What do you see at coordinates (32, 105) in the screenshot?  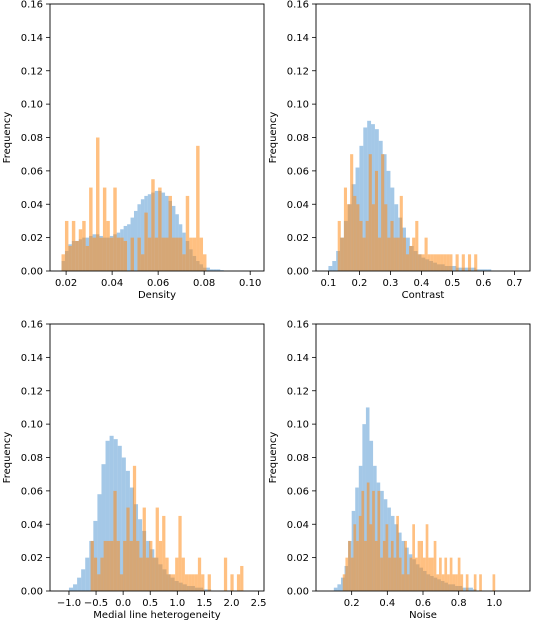 I see `y-tick-label: 0.10` at bounding box center [32, 105].